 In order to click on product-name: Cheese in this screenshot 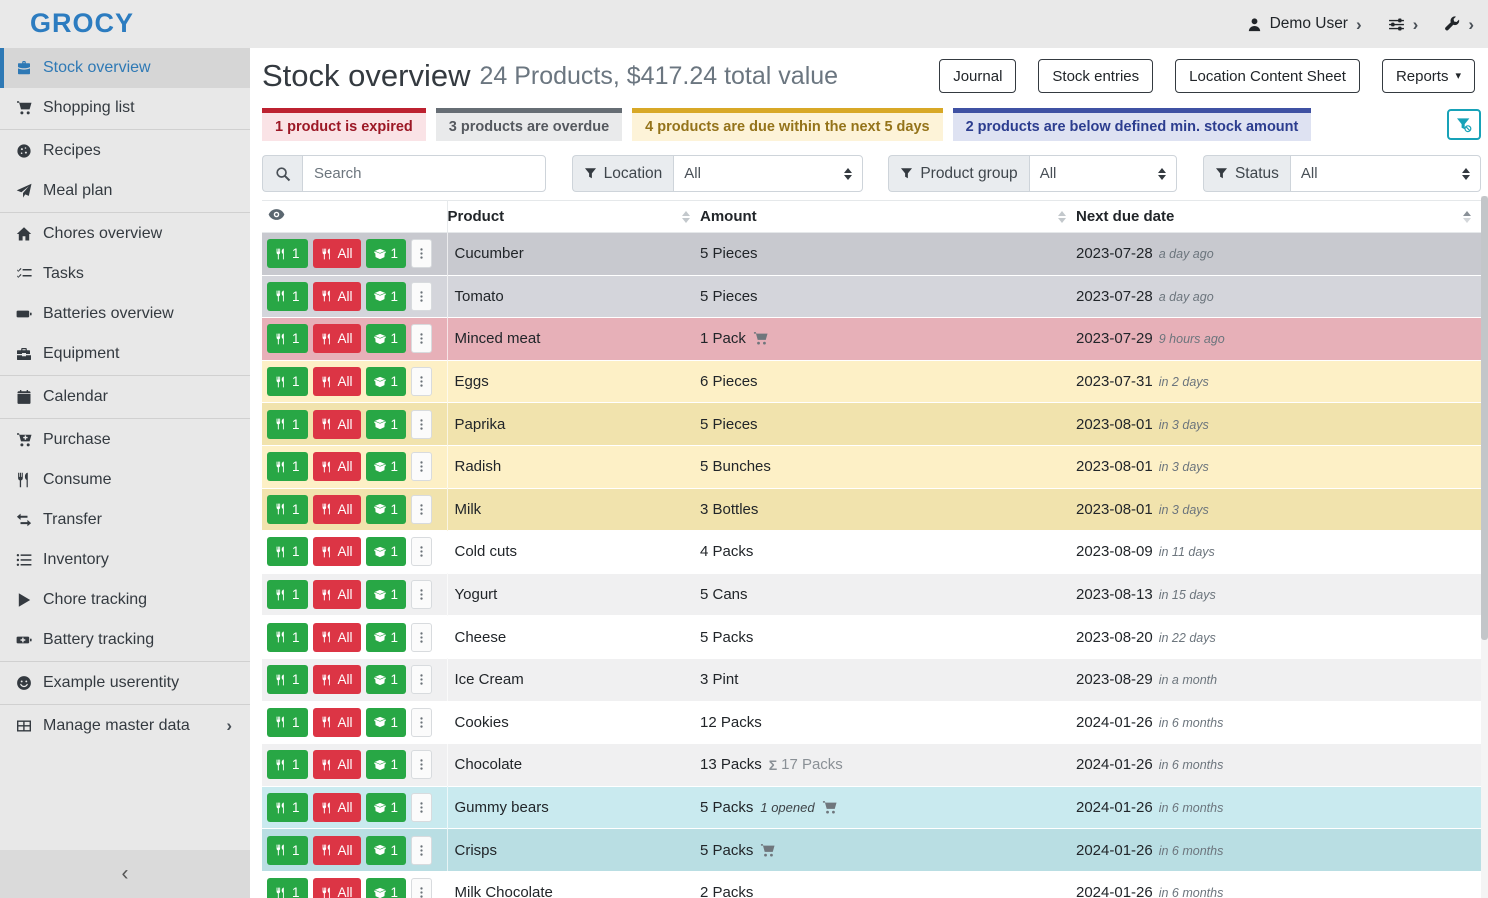, I will do `click(480, 637)`.